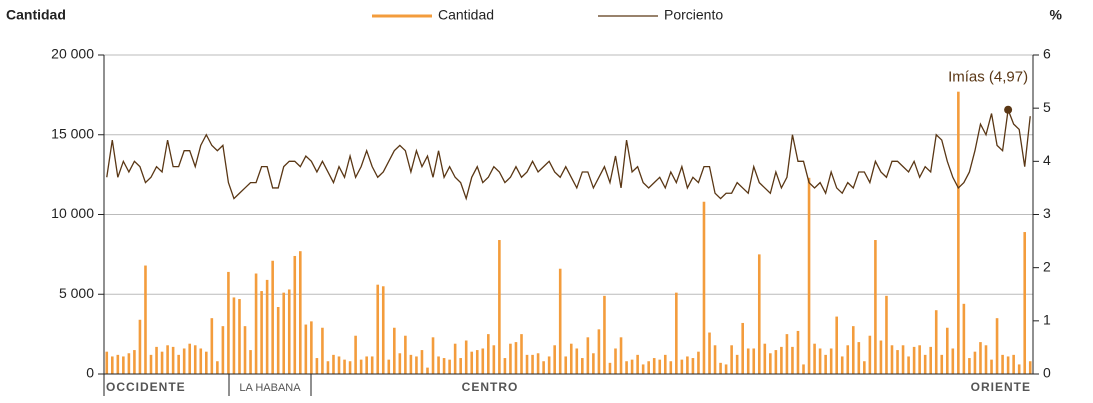  Describe the element at coordinates (146, 387) in the screenshot. I see `region-label: OCCIDENTE` at that location.